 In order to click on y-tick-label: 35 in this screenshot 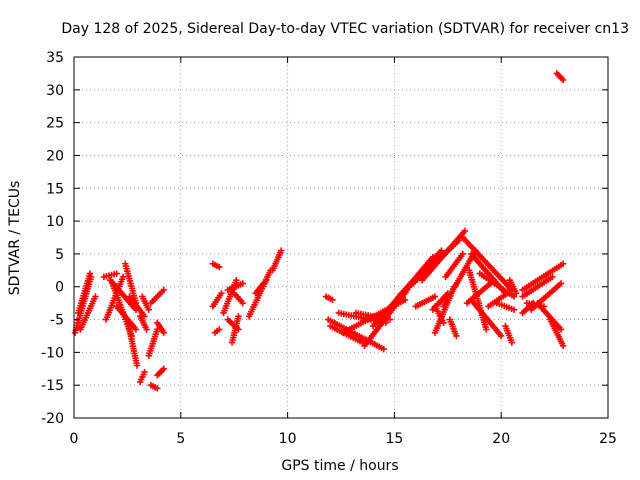, I will do `click(55, 58)`.